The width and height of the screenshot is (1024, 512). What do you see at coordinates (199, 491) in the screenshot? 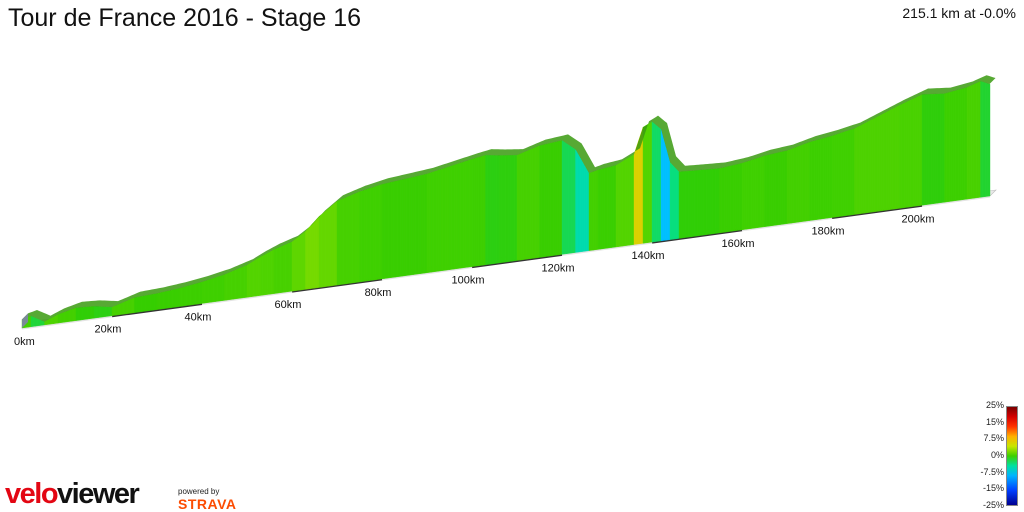
I see `powered-by-label: powered by` at bounding box center [199, 491].